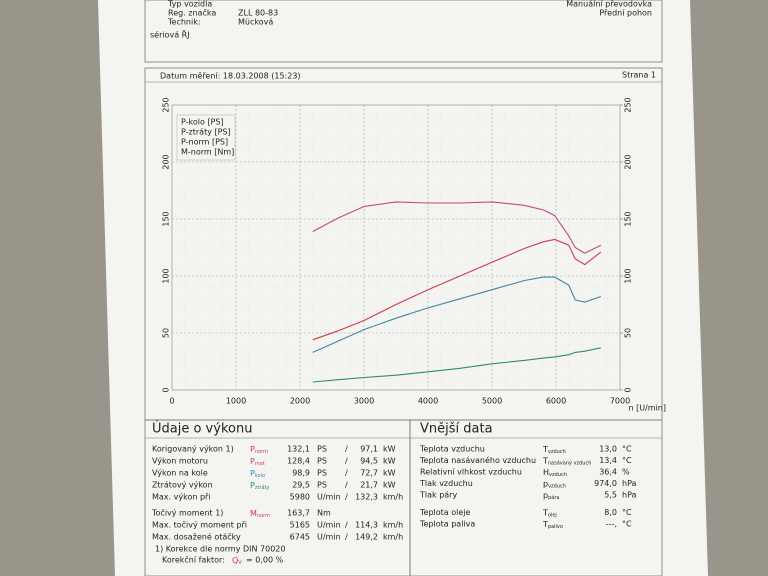 This screenshot has height=576, width=768. I want to click on y2-tick-label: 50, so click(628, 333).